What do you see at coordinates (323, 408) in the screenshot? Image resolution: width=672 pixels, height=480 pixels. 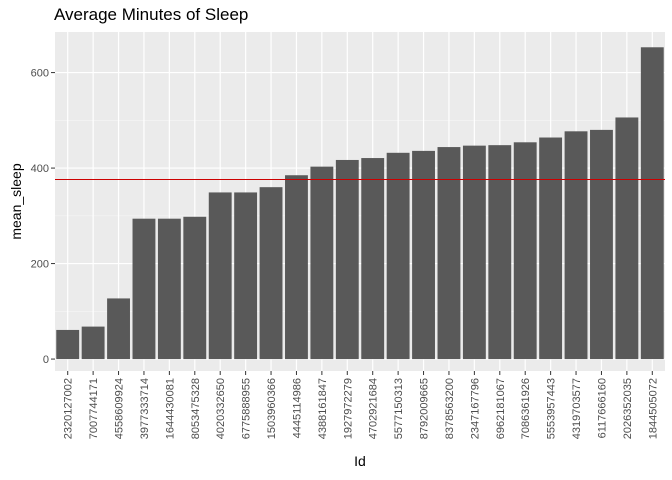 I see `x-tick-label: 4388161847` at bounding box center [323, 408].